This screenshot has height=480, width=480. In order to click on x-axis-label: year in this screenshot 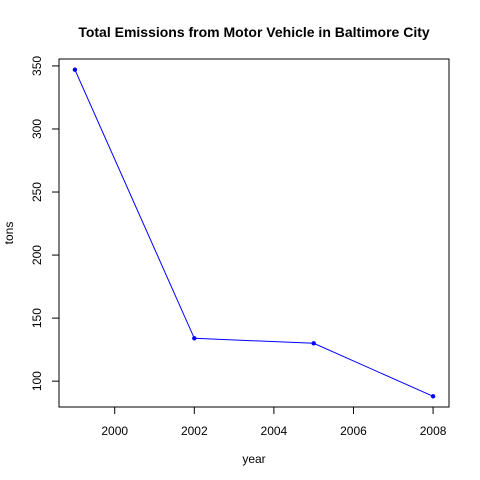, I will do `click(253, 459)`.